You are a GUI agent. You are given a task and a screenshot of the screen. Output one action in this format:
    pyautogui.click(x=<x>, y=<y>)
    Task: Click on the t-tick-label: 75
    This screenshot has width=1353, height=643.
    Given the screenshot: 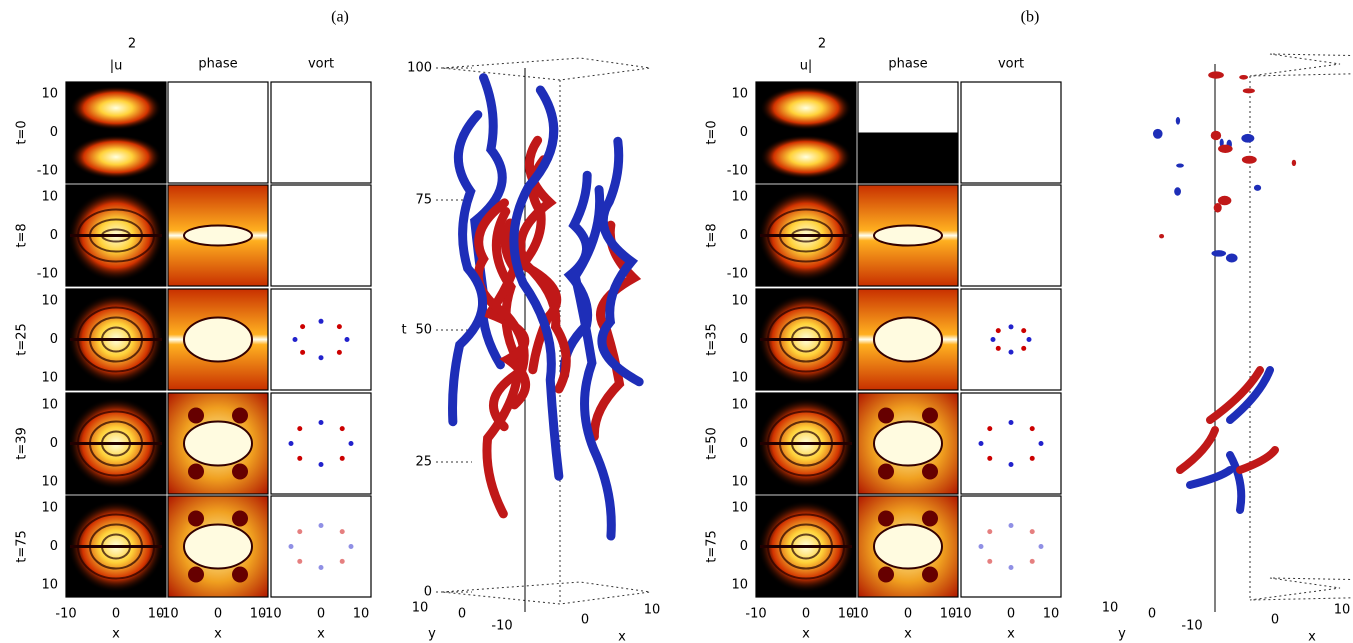 What is the action you would take?
    pyautogui.click(x=423, y=200)
    